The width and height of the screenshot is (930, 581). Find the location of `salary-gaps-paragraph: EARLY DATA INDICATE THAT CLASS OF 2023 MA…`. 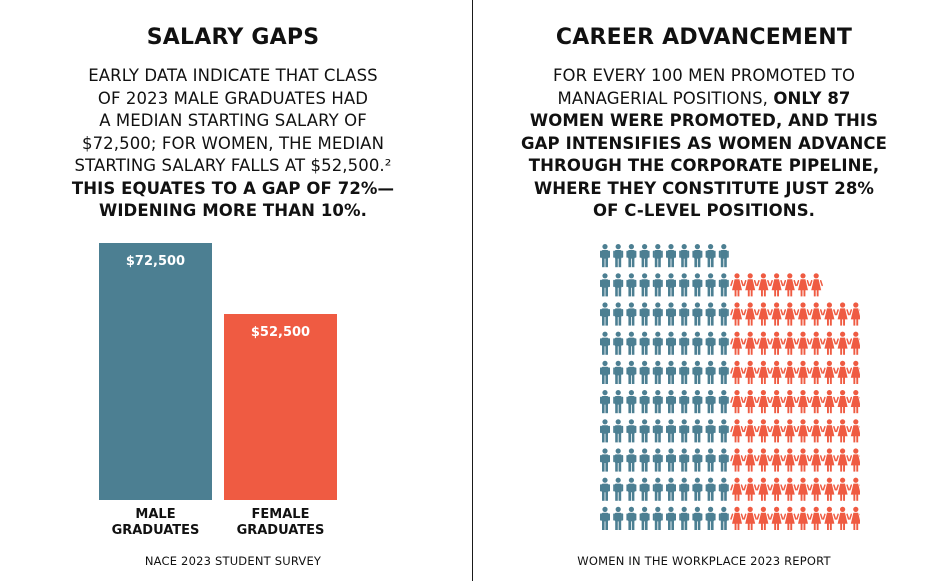

salary-gaps-paragraph: EARLY DATA INDICATE THAT CLASS OF 2023 MA… is located at coordinates (233, 144).